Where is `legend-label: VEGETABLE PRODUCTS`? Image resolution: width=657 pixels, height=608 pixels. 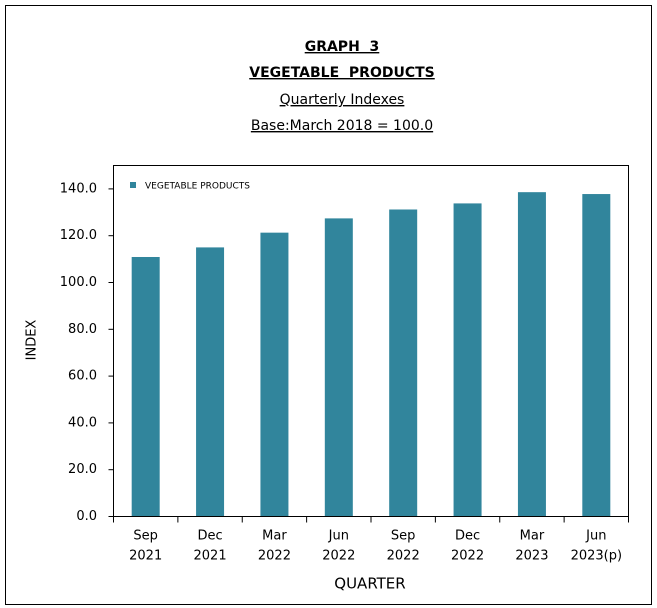 legend-label: VEGETABLE PRODUCTS is located at coordinates (197, 187).